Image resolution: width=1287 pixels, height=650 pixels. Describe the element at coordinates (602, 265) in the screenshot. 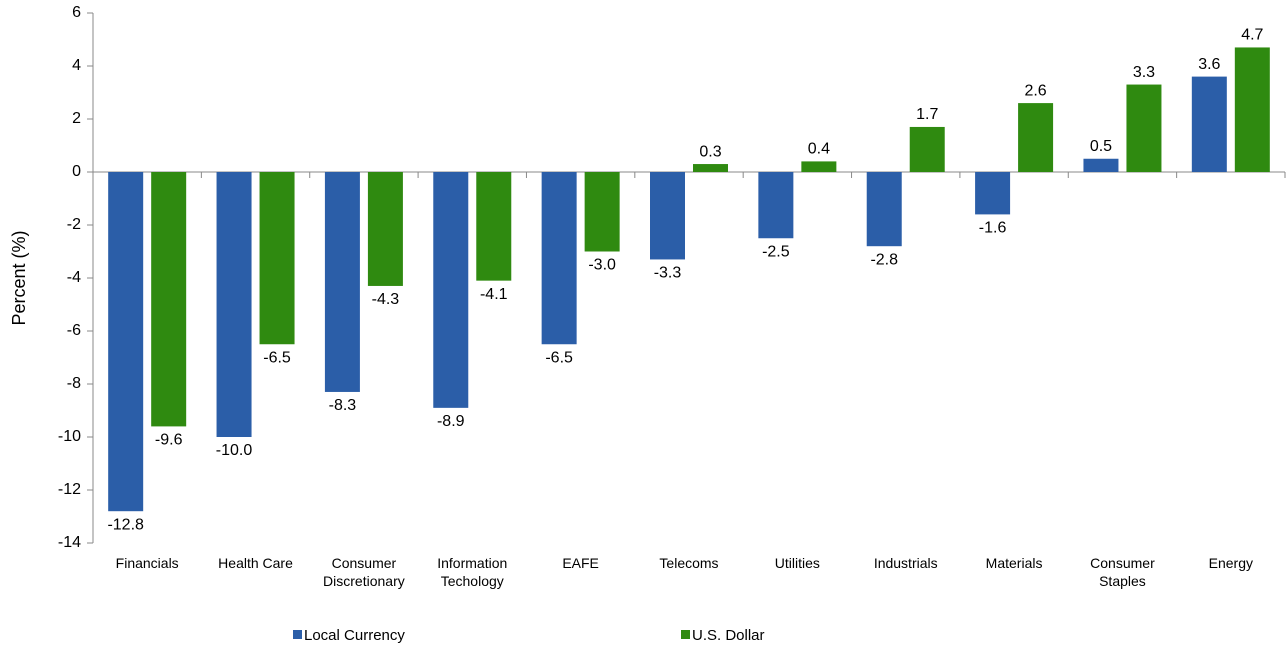

I see `data-label: -3.0` at that location.